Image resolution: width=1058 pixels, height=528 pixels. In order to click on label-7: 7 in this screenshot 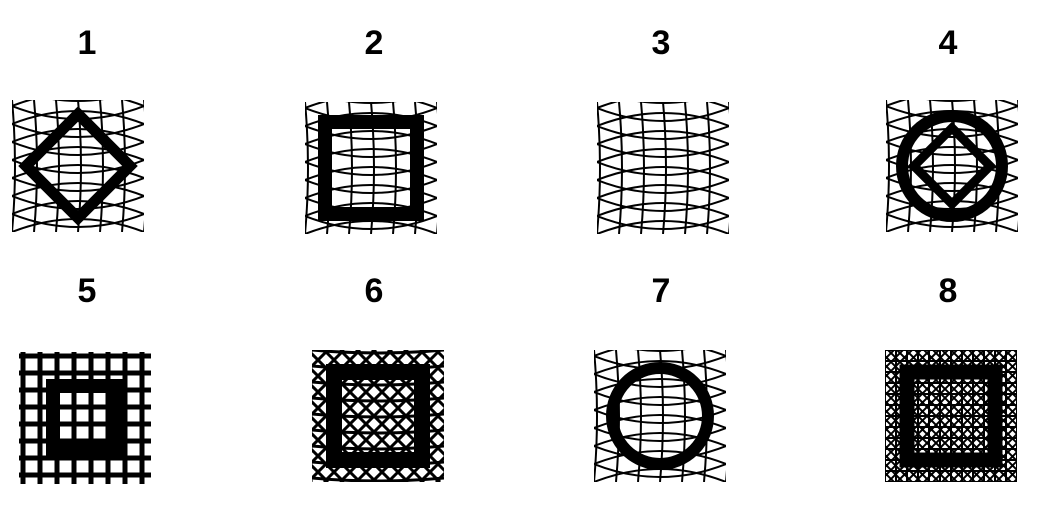, I will do `click(661, 291)`.